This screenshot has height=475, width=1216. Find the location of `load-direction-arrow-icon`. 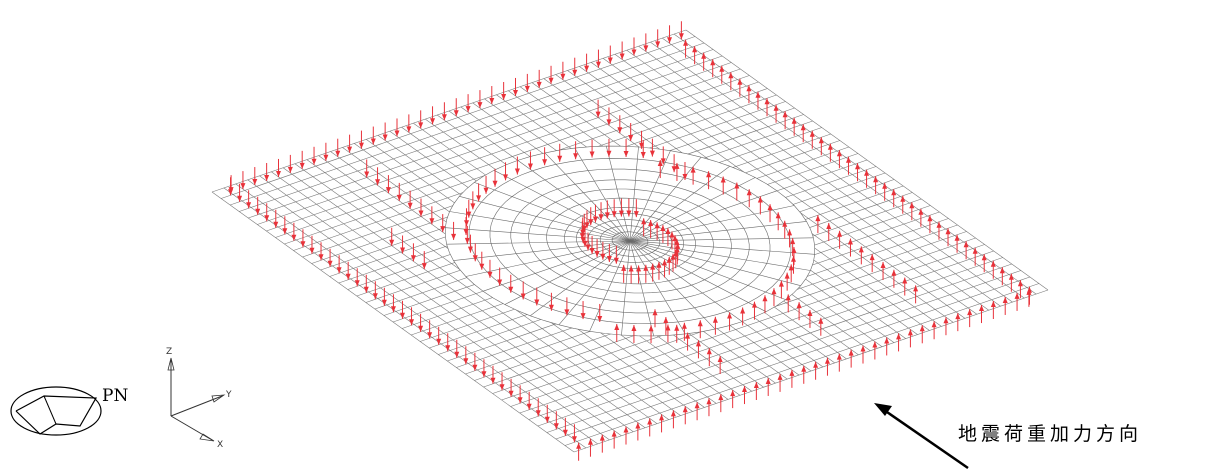

load-direction-arrow-icon is located at coordinates (921, 436).